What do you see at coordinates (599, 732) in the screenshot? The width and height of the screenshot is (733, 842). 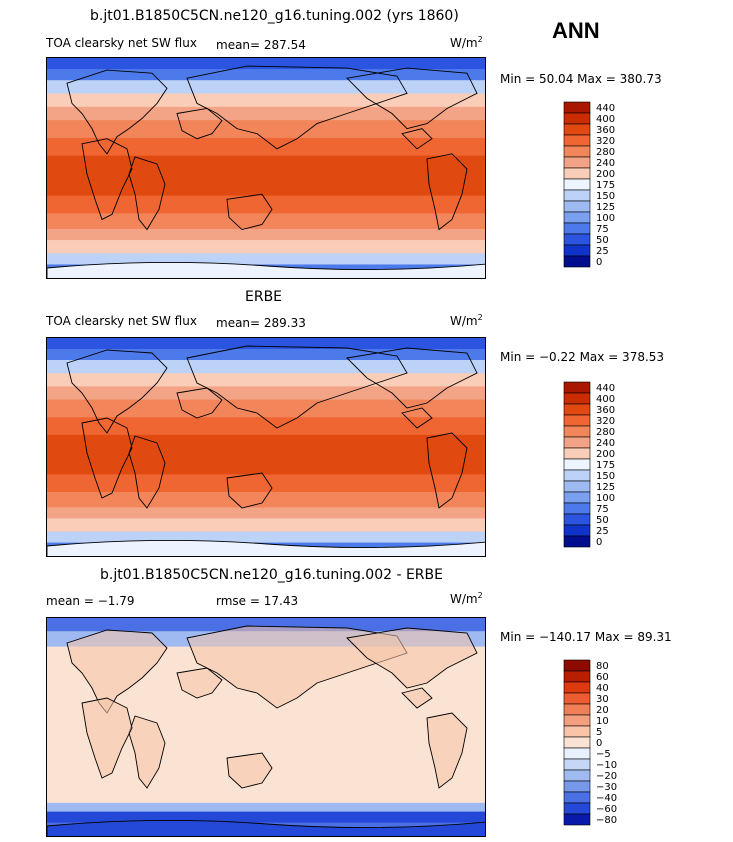 I see `colorbar-tick-label: 5` at bounding box center [599, 732].